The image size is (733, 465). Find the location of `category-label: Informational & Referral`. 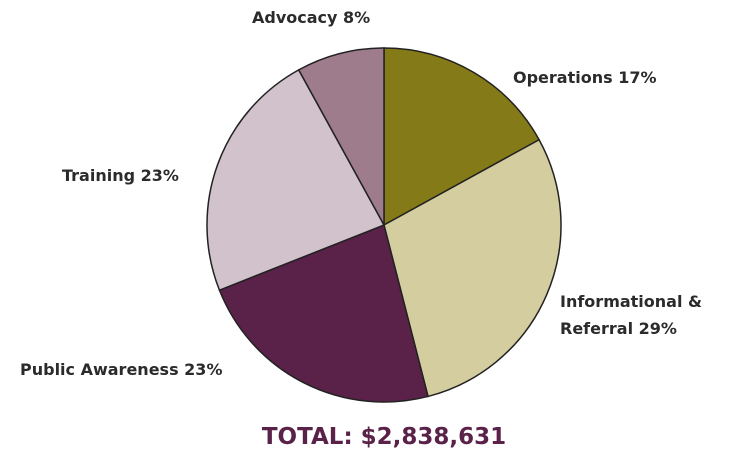

category-label: Informational & Referral is located at coordinates (631, 315).